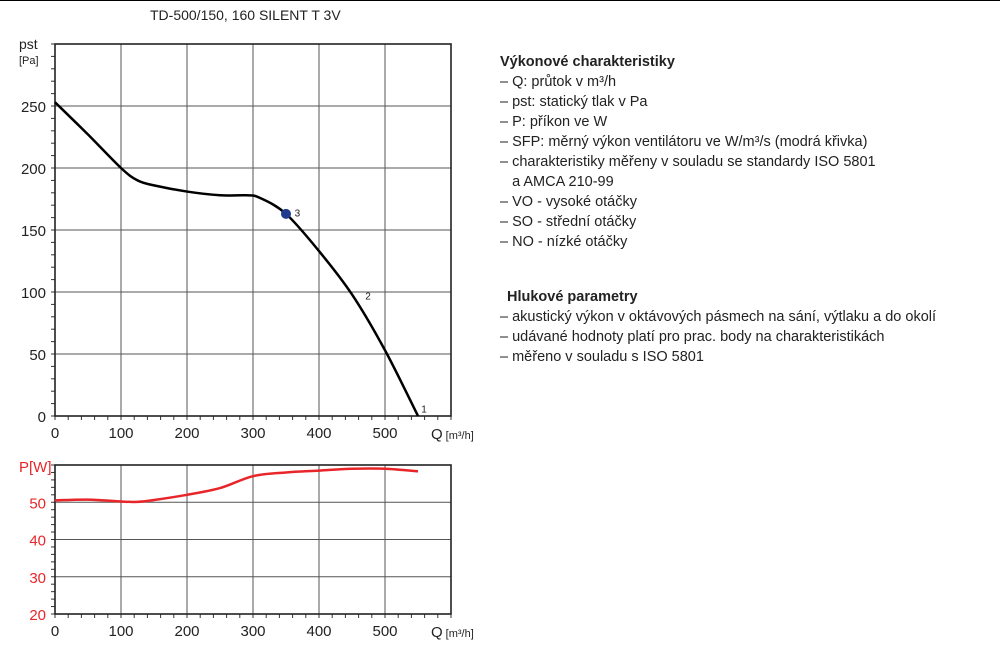 This screenshot has width=1000, height=649. I want to click on noise-heading-wrap: Hlukové parametry, so click(572, 297).